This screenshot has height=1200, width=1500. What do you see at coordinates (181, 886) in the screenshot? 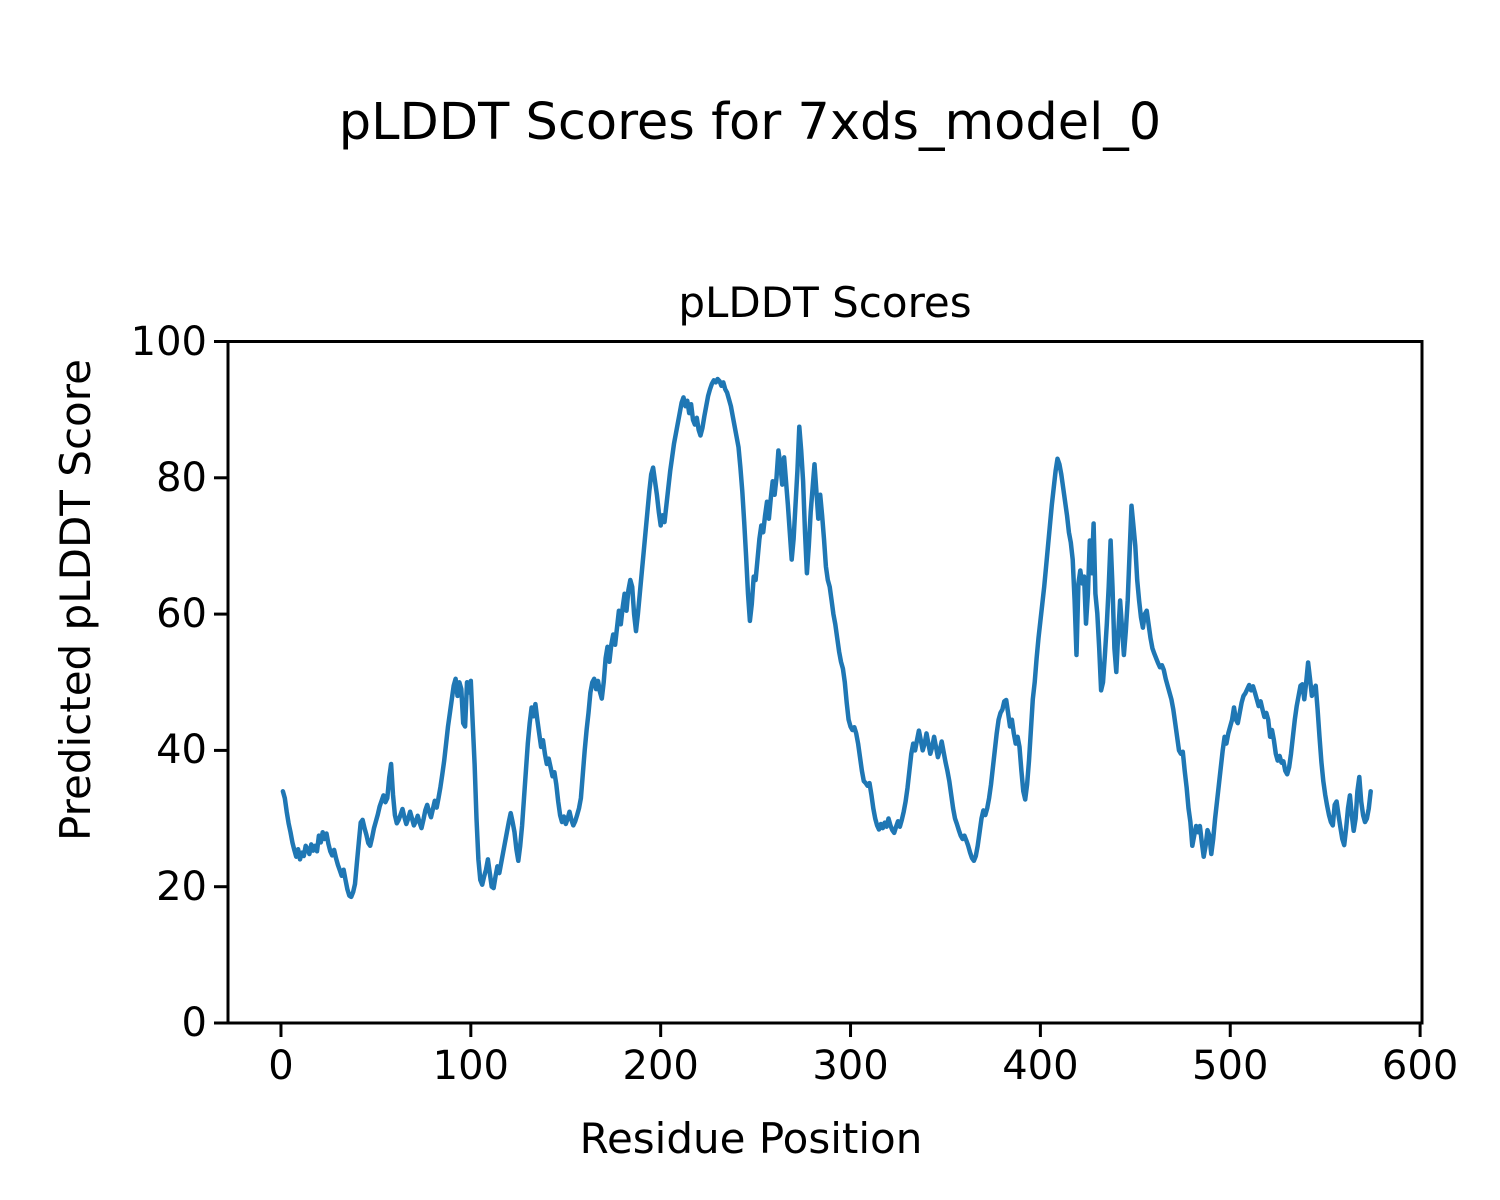
I see `y-tick-label: 20` at bounding box center [181, 886].